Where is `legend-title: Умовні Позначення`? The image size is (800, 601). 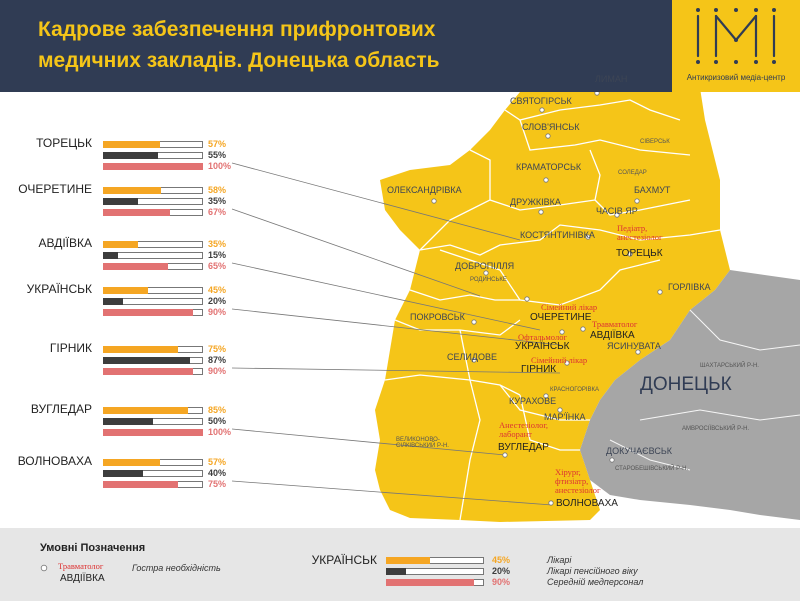 legend-title: Умовні Позначення is located at coordinates (93, 548).